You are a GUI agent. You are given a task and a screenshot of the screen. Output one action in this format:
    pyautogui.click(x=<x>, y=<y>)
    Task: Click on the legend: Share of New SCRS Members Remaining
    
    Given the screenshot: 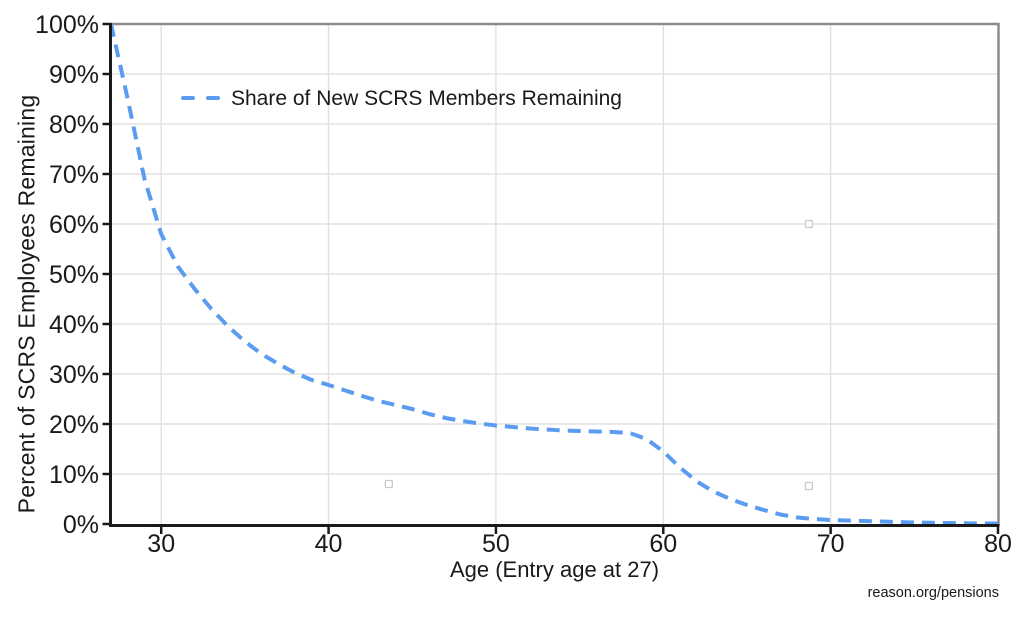 What is the action you would take?
    pyautogui.click(x=401, y=98)
    